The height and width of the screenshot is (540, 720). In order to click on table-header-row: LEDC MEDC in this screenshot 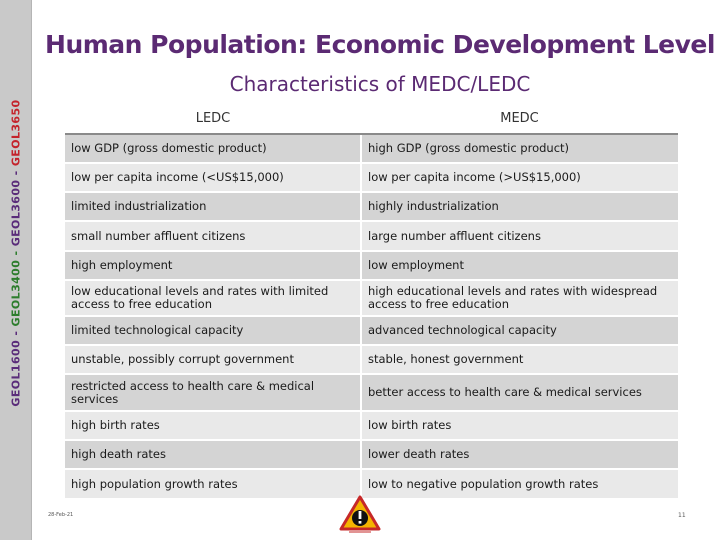, I will do `click(371, 119)`.